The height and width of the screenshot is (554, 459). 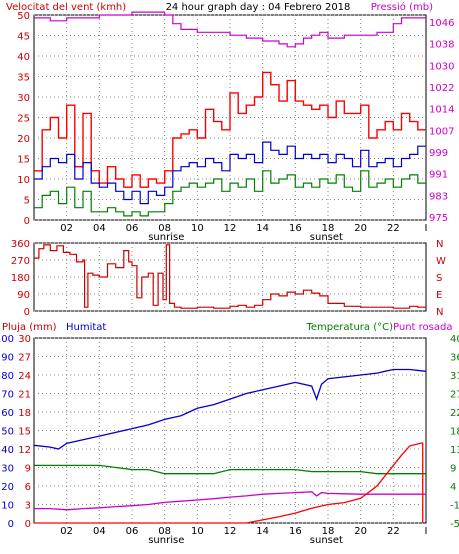 What do you see at coordinates (230, 409) in the screenshot?
I see `p3-series-humidity` at bounding box center [230, 409].